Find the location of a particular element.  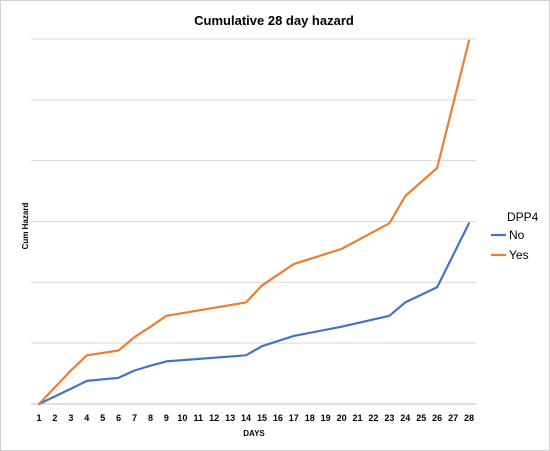

legend-label-yes: Yes is located at coordinates (519, 255).